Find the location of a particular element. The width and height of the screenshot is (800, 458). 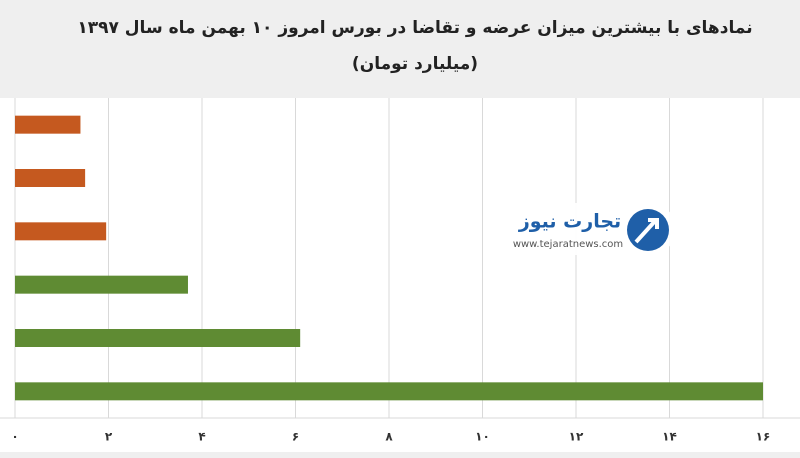

watermark-brand: تجارت نیوز is located at coordinates (569, 222).